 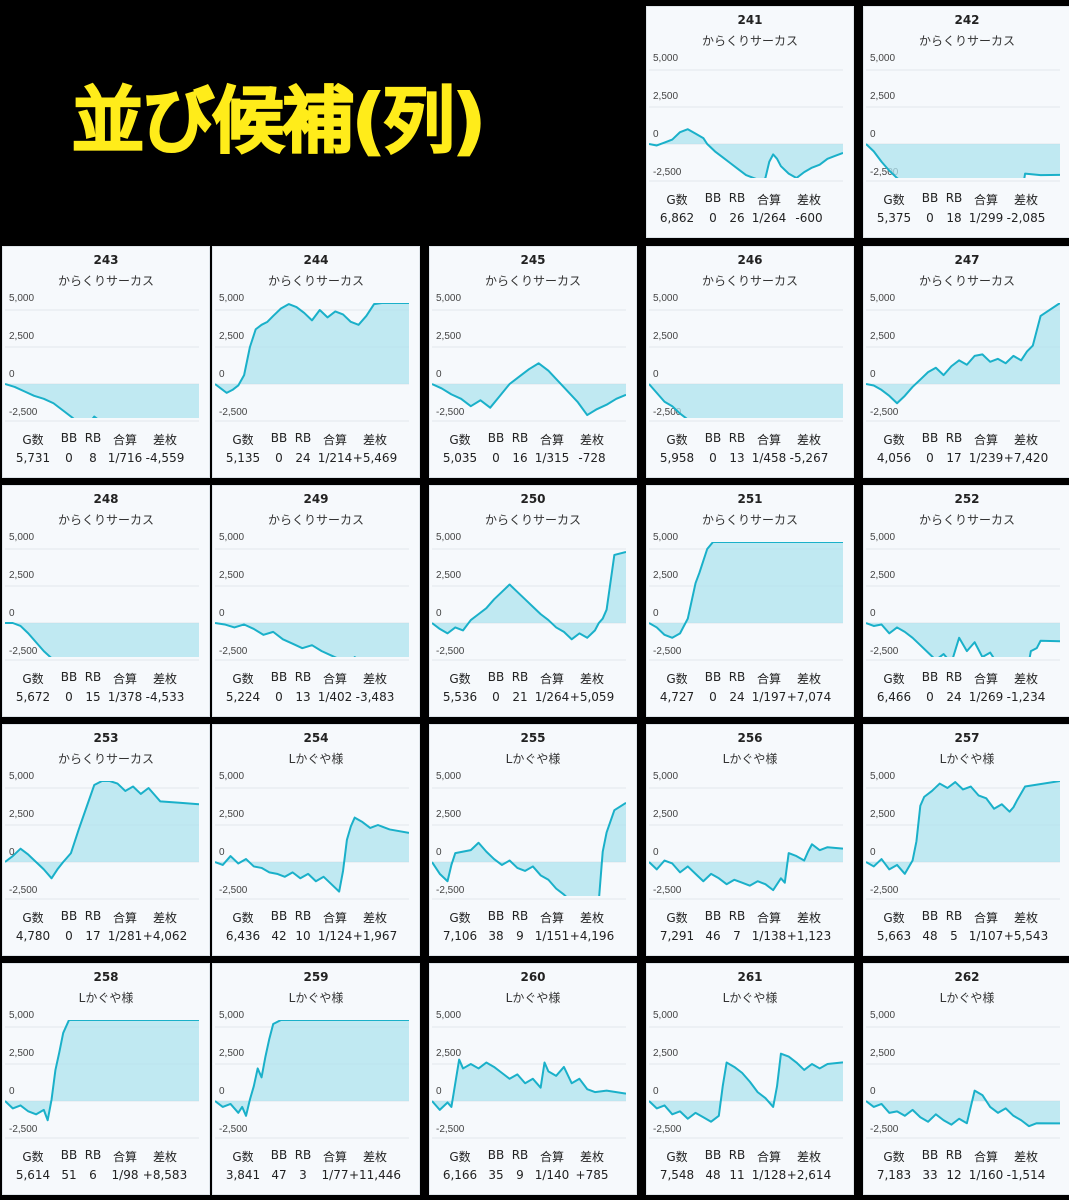 I want to click on machine-number: 262, so click(x=967, y=977).